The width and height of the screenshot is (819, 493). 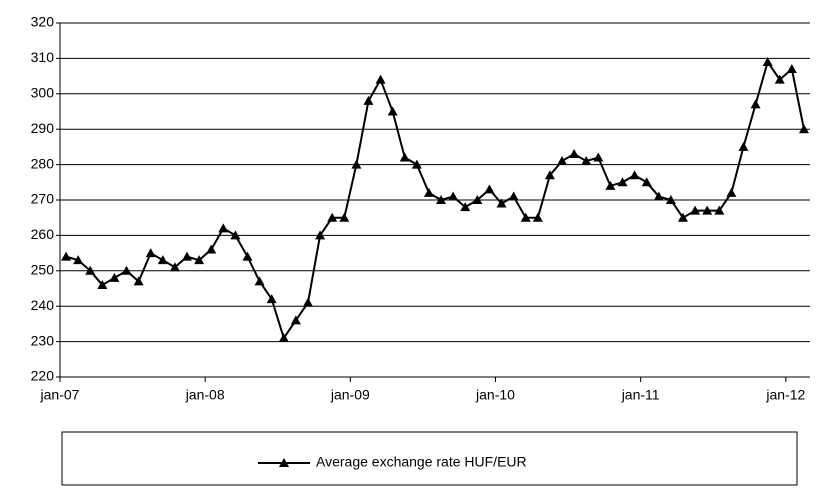 I want to click on legend-box, so click(x=429, y=458).